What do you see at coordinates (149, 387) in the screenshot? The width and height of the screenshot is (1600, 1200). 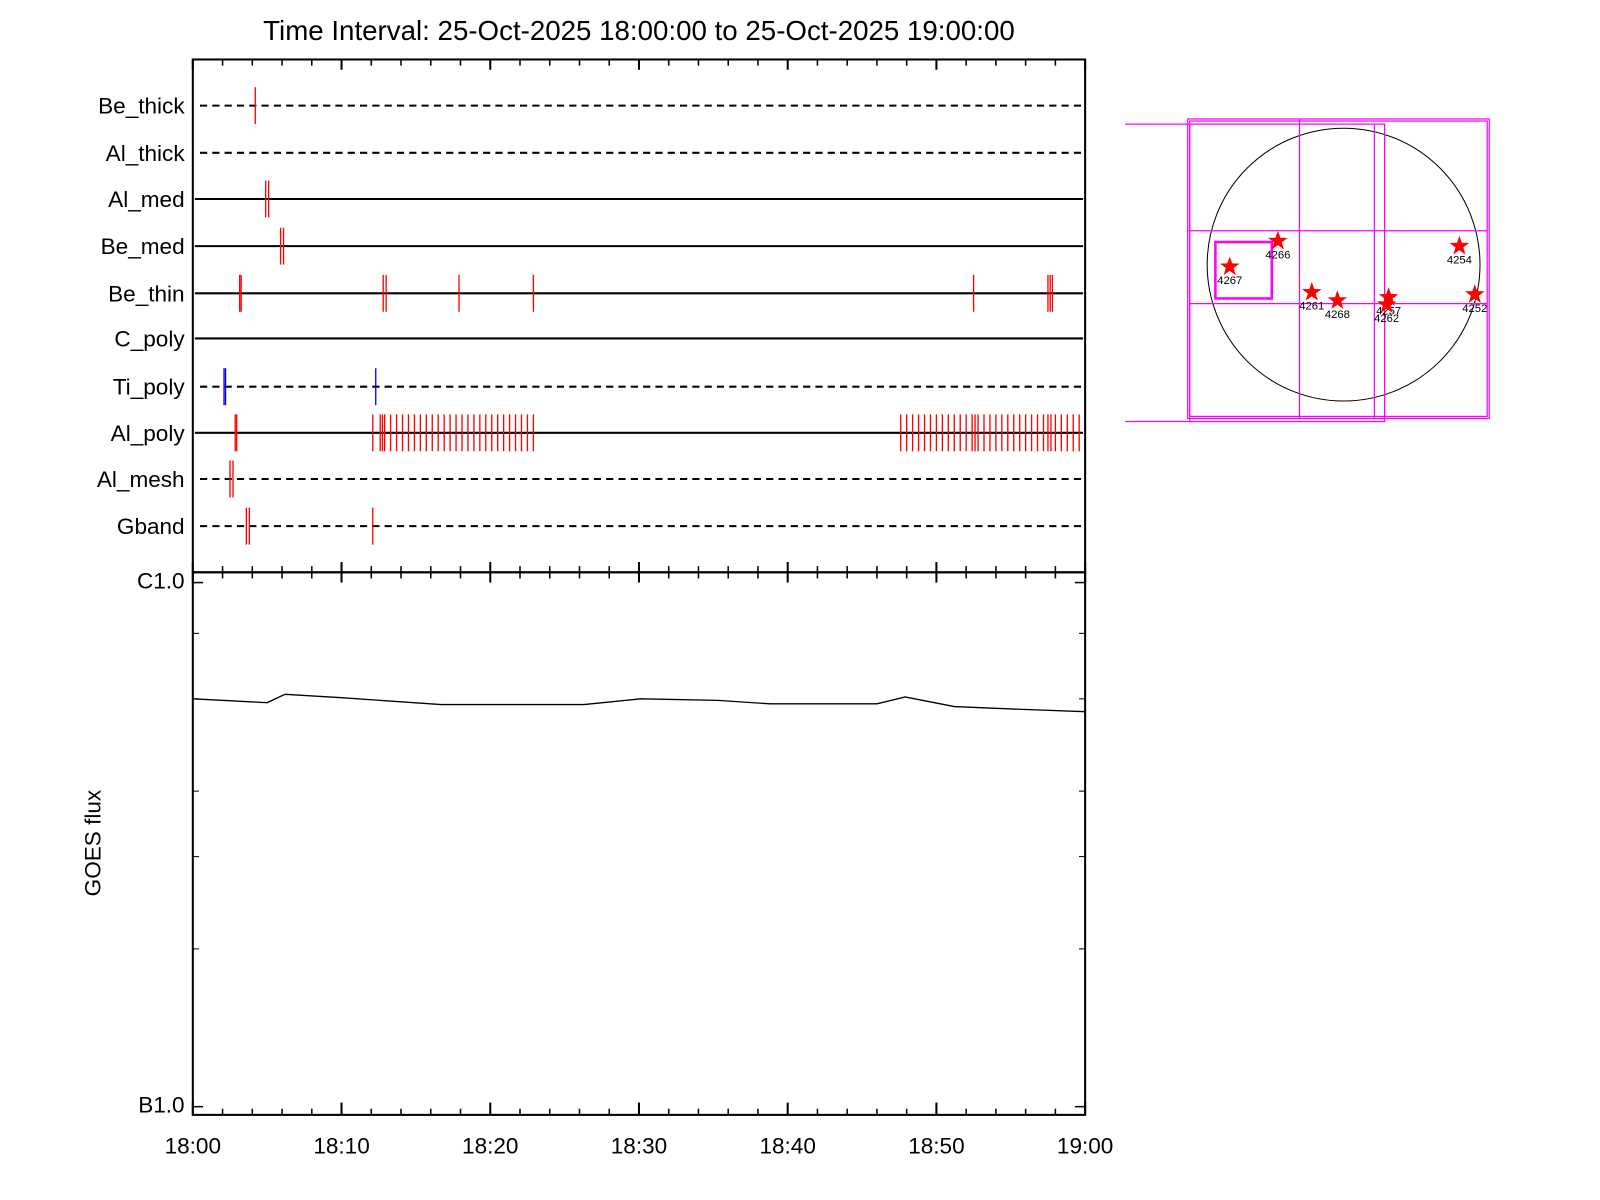 I see `row-label: Ti_poly` at bounding box center [149, 387].